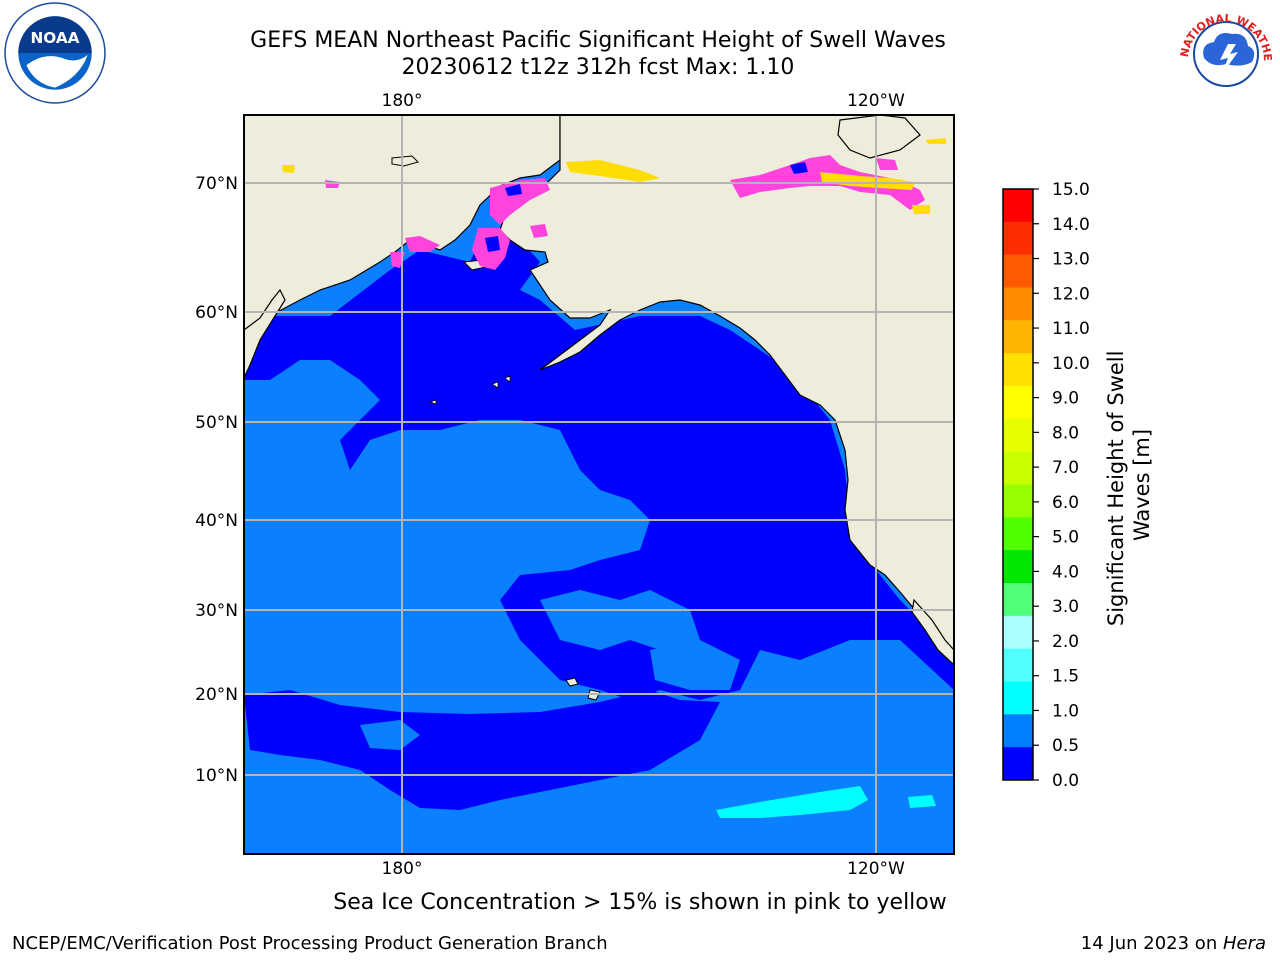 This screenshot has width=1280, height=960. I want to click on footer-machine: Hera, so click(1244, 943).